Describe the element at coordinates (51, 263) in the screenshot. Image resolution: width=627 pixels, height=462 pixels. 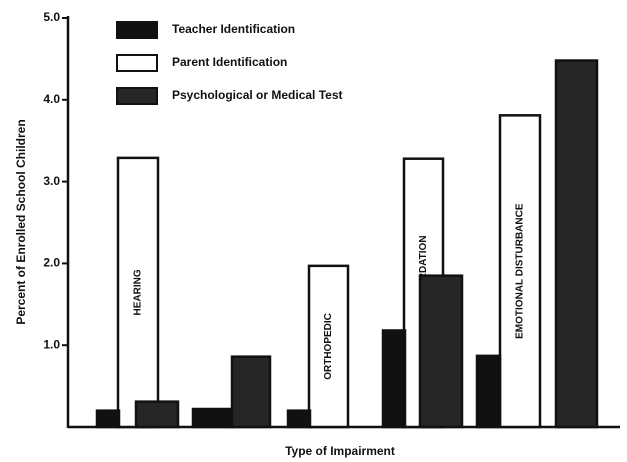
I see `y-tick-label: 2.0` at that location.